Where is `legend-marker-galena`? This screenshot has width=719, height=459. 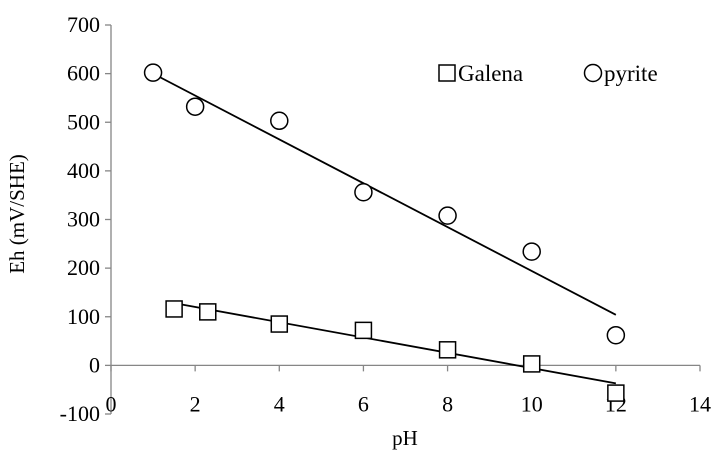
legend-marker-galena is located at coordinates (447, 73).